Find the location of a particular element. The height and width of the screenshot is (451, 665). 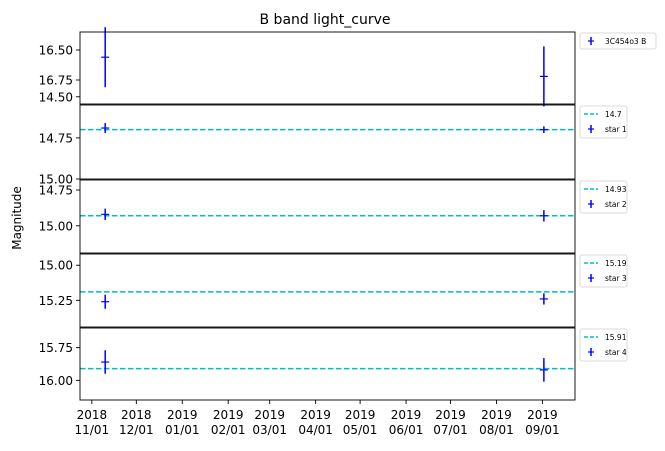

legend: 14.7 star 1 is located at coordinates (603, 122).